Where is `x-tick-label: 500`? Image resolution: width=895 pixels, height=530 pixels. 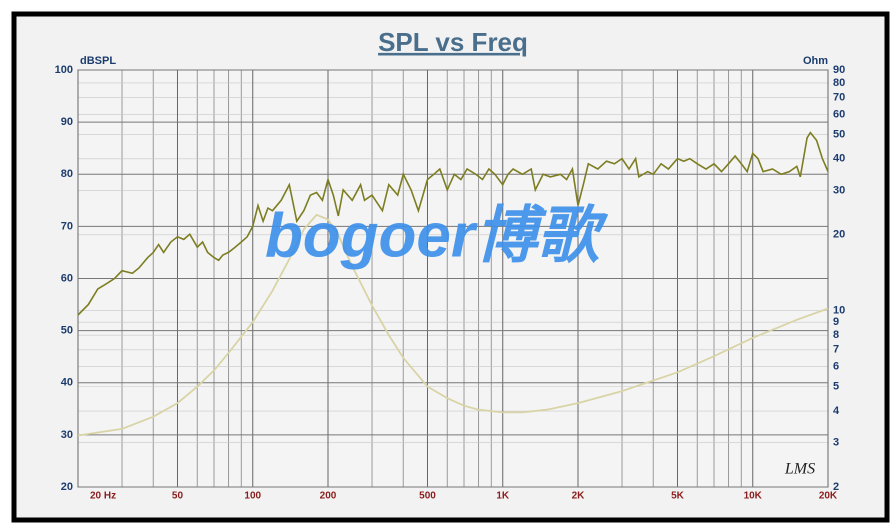
x-tick-label: 500 is located at coordinates (427, 496).